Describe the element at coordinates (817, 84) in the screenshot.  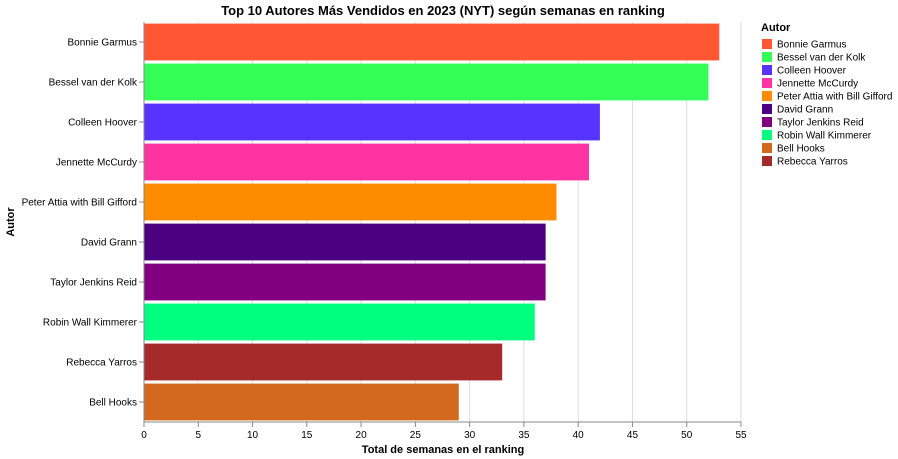
I see `legend-label: Jennette McCurdy` at that location.